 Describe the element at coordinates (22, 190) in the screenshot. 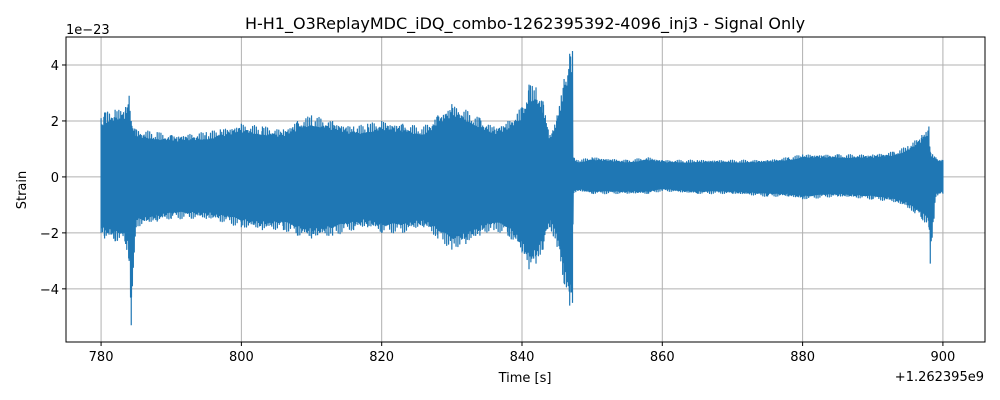

I see `y-axis-label: Strain` at that location.